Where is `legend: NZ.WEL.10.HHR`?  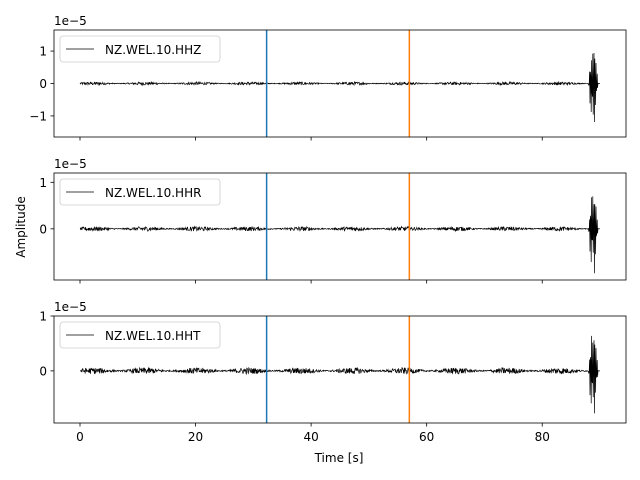
legend: NZ.WEL.10.HHR is located at coordinates (140, 192).